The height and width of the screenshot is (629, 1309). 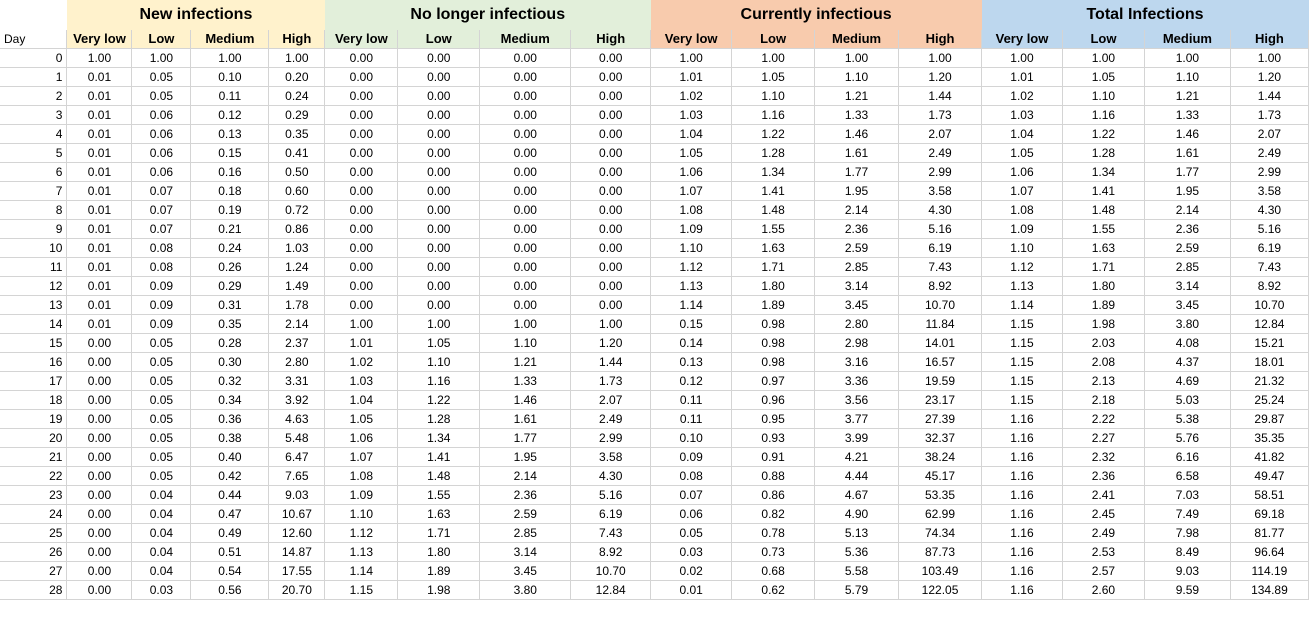 What do you see at coordinates (525, 457) in the screenshot?
I see `data-cell: 1.95` at bounding box center [525, 457].